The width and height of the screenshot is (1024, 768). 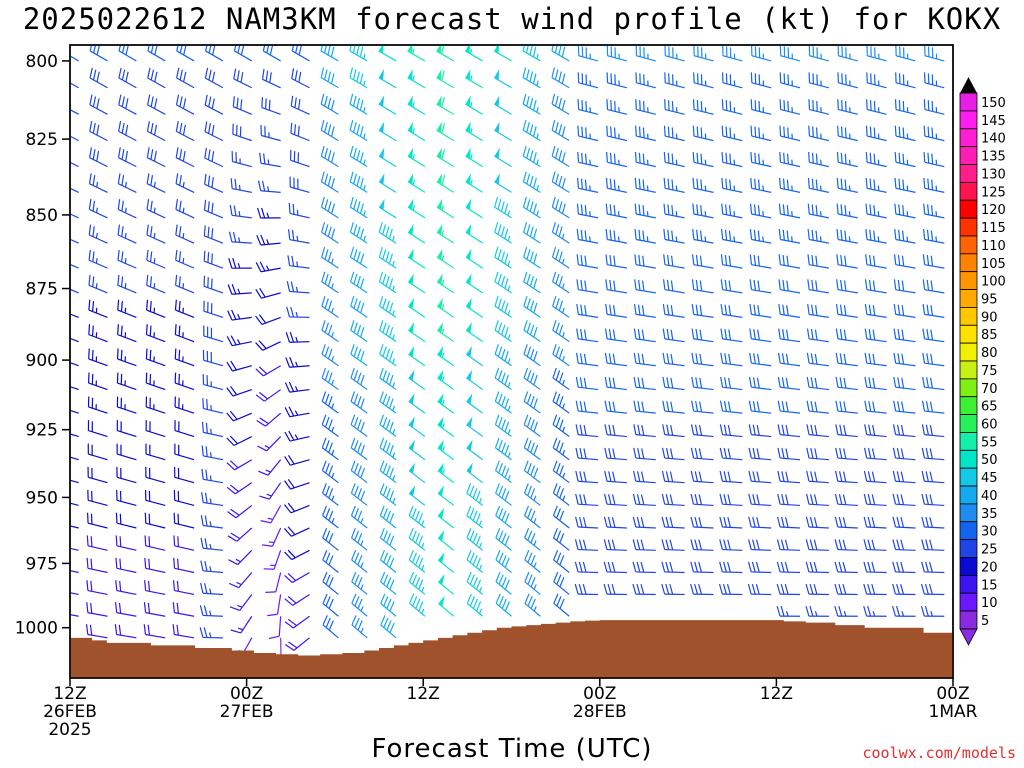 What do you see at coordinates (939, 753) in the screenshot?
I see `credit-link: coolwx.com/models` at bounding box center [939, 753].